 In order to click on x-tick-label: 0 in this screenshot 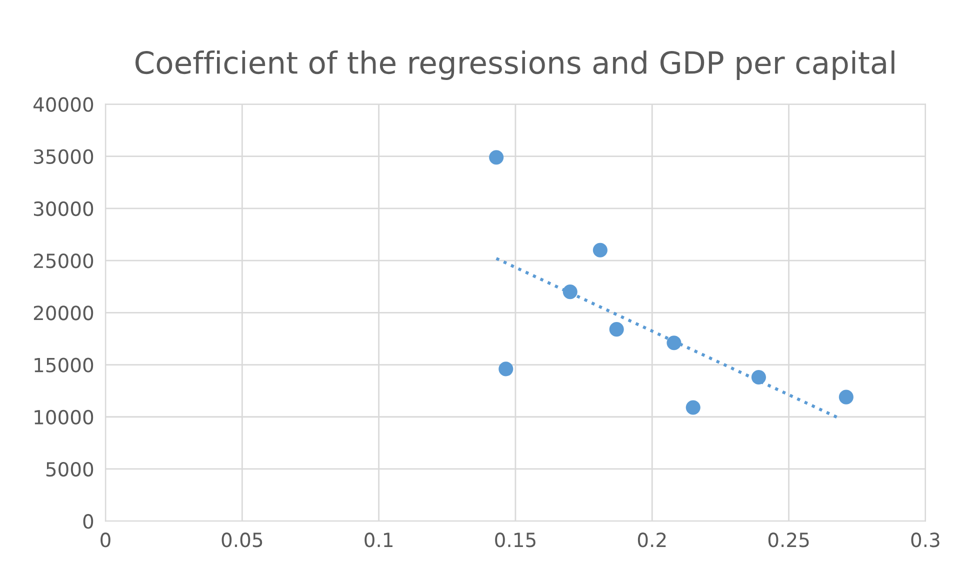, I will do `click(105, 540)`.